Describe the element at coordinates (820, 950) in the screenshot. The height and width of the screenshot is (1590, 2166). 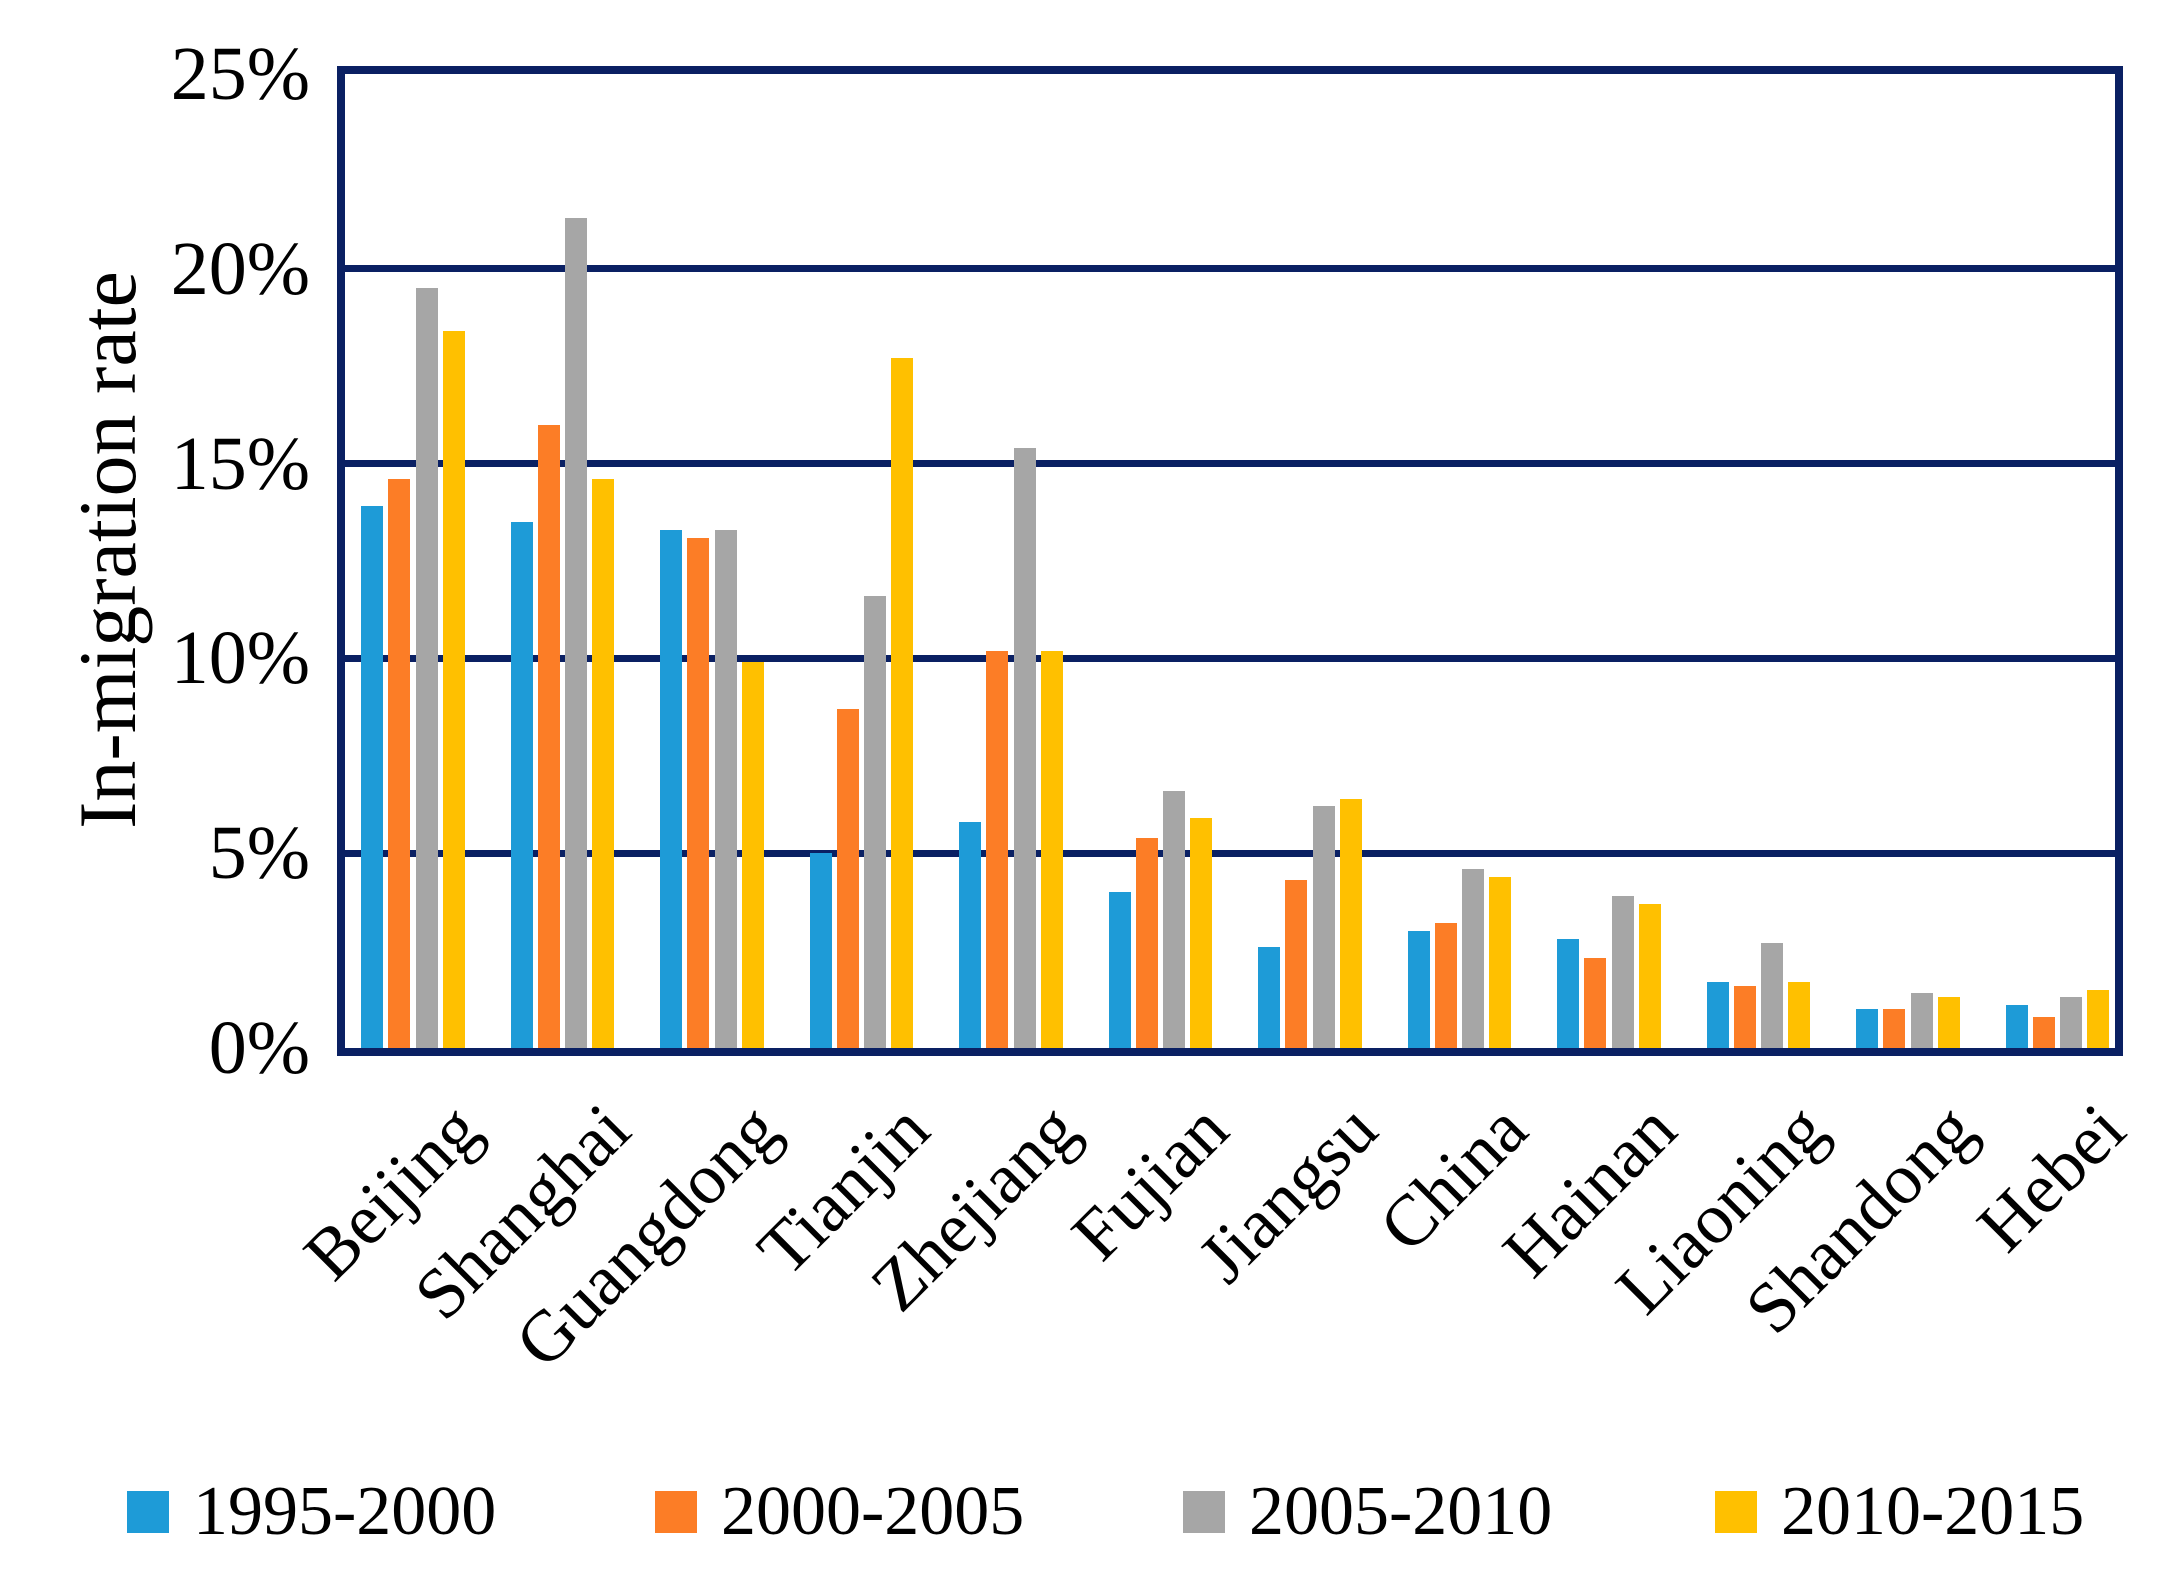
I see `bar-tianjin-1995-2000` at that location.